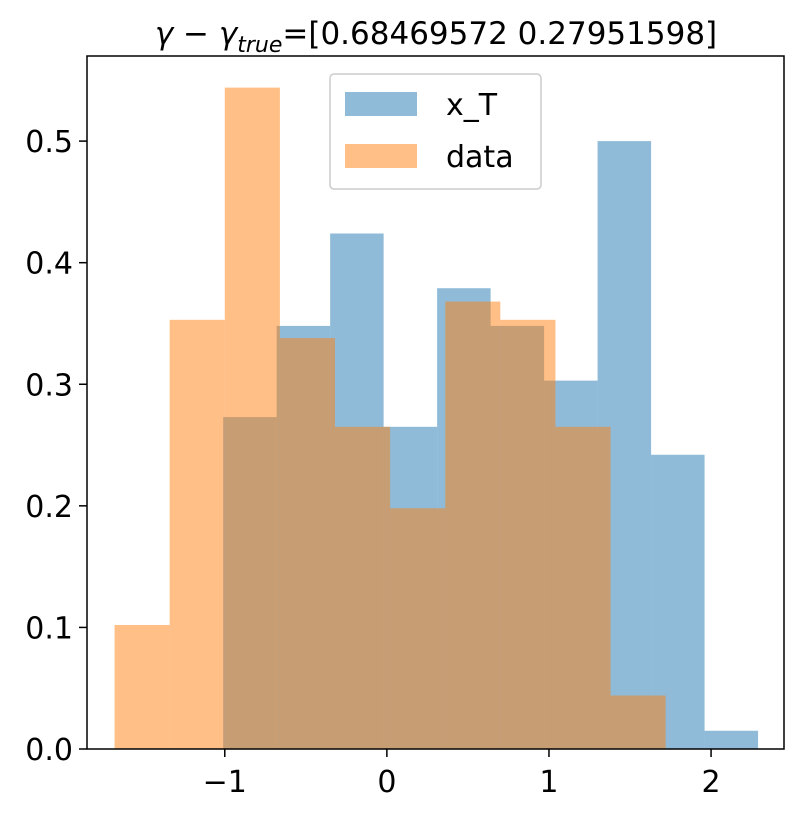 Image resolution: width=799 pixels, height=813 pixels. What do you see at coordinates (49, 385) in the screenshot?
I see `y-tick-label: 0.3` at bounding box center [49, 385].